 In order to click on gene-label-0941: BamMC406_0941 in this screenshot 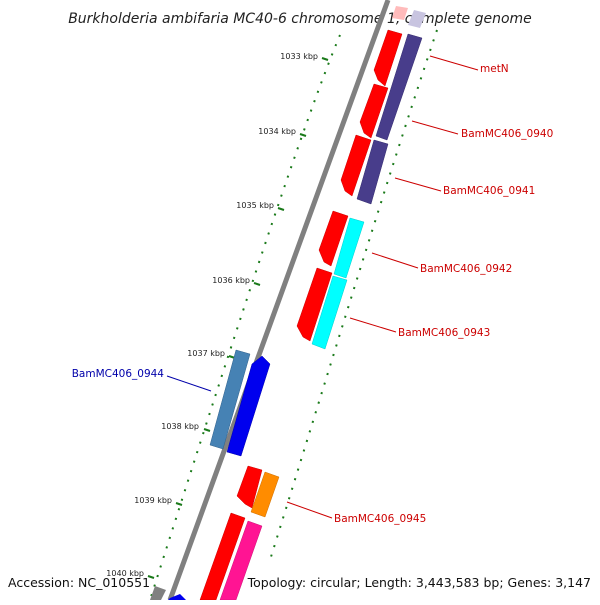, I will do `click(489, 191)`.